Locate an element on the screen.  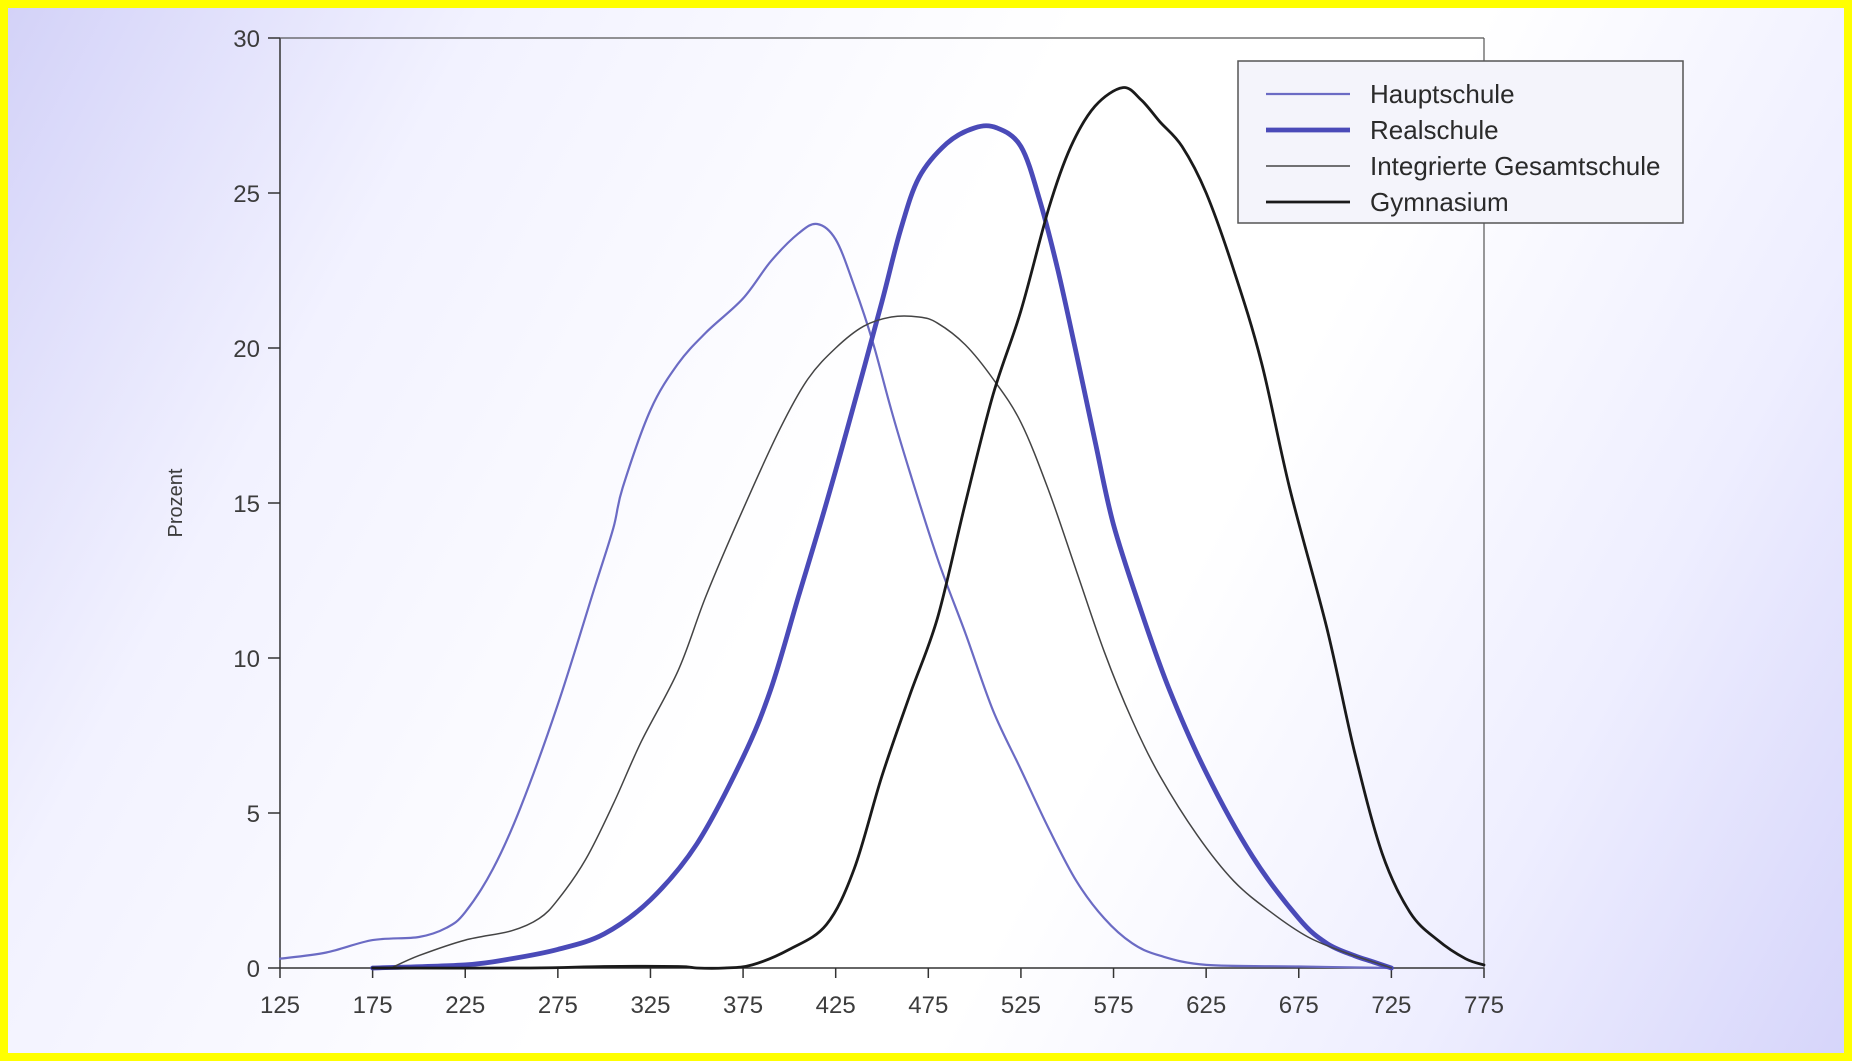
x-tick-label: 275 is located at coordinates (558, 1005).